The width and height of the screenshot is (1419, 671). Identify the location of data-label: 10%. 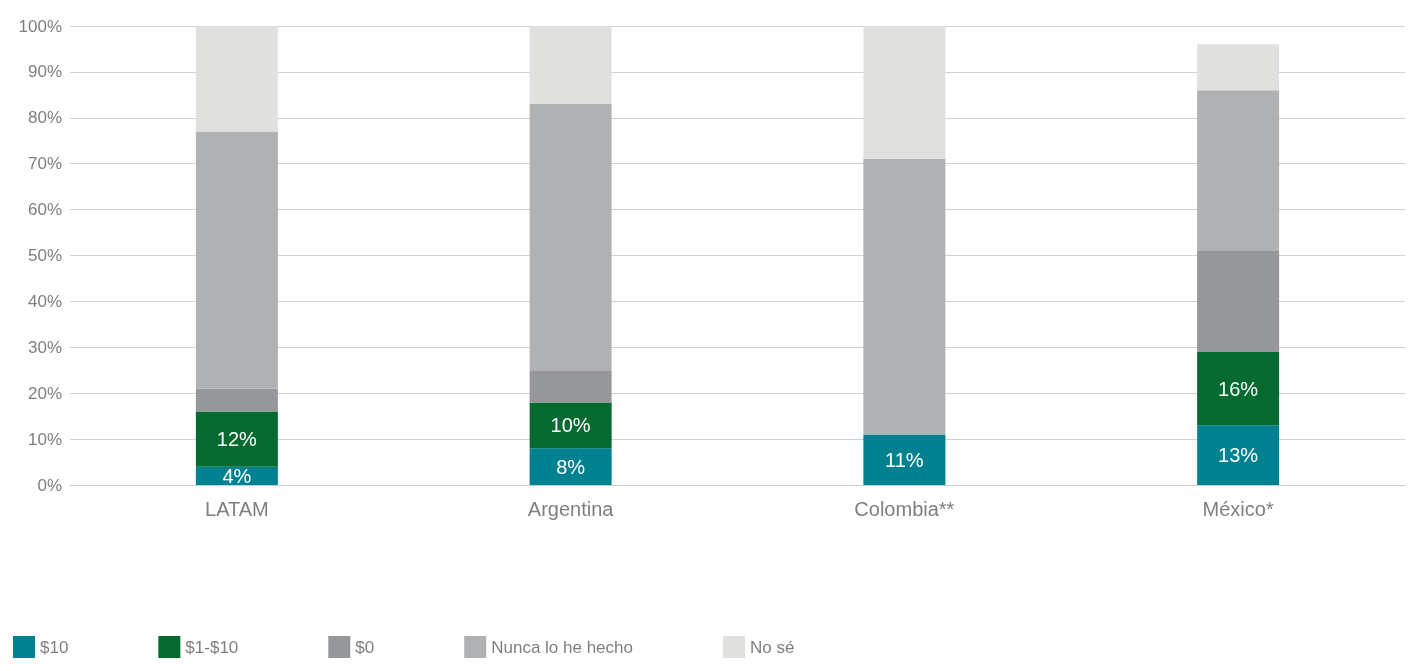
(570, 425).